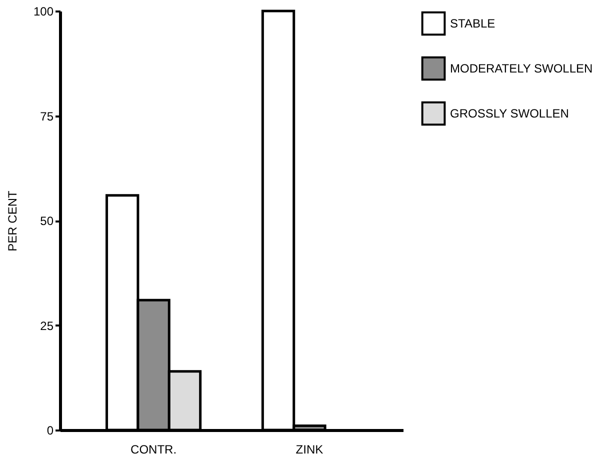 The height and width of the screenshot is (460, 598). Describe the element at coordinates (310, 449) in the screenshot. I see `x-tick-label: ZINK` at that location.